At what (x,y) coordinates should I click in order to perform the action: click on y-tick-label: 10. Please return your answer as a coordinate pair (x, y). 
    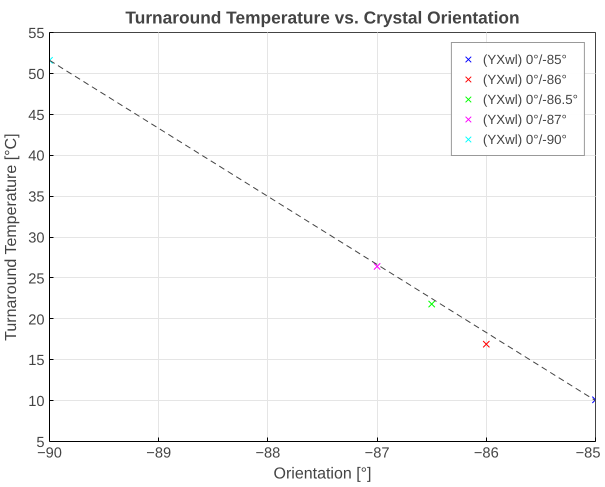
    Looking at the image, I should click on (36, 402).